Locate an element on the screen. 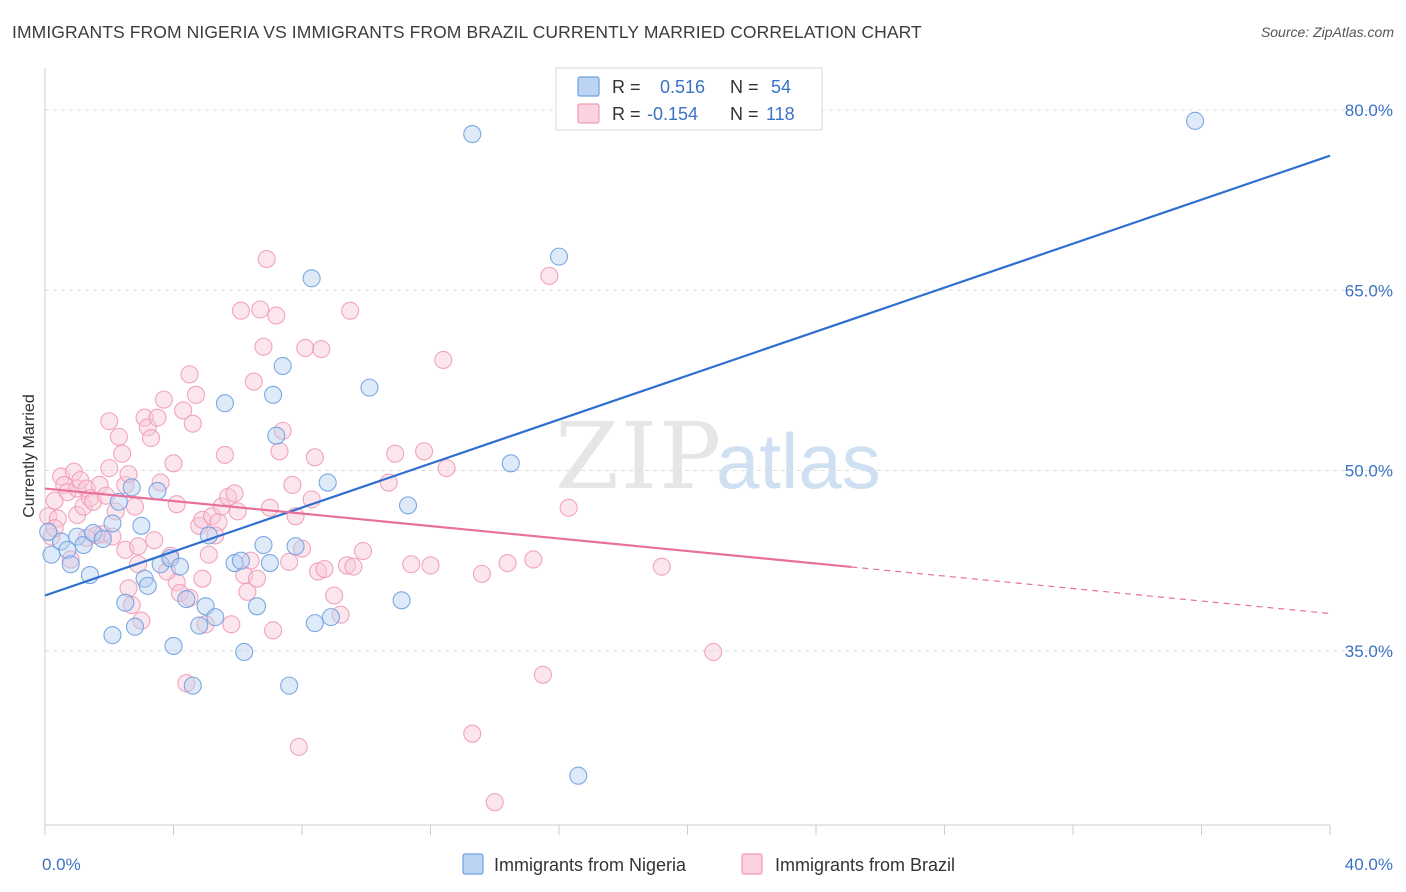 The height and width of the screenshot is (892, 1406). watermark-atlas: atlas is located at coordinates (798, 461).